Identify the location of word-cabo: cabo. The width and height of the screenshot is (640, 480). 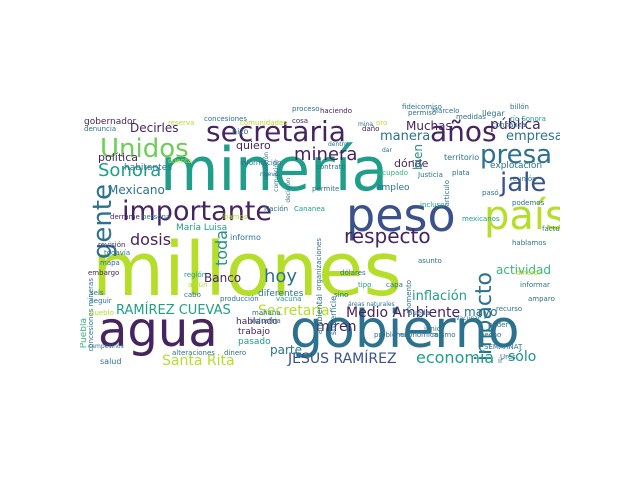
(192, 295).